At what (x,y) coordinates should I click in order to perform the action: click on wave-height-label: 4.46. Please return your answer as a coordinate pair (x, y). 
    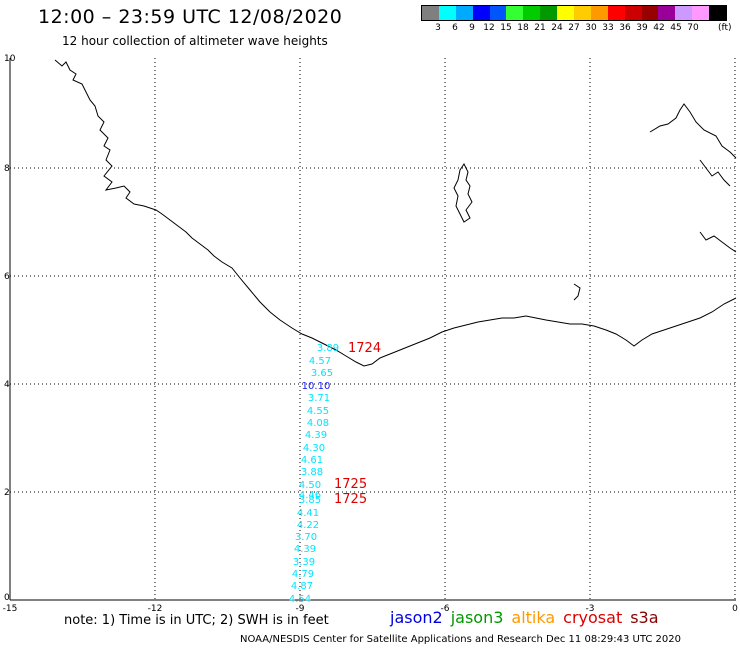
    Looking at the image, I should click on (310, 495).